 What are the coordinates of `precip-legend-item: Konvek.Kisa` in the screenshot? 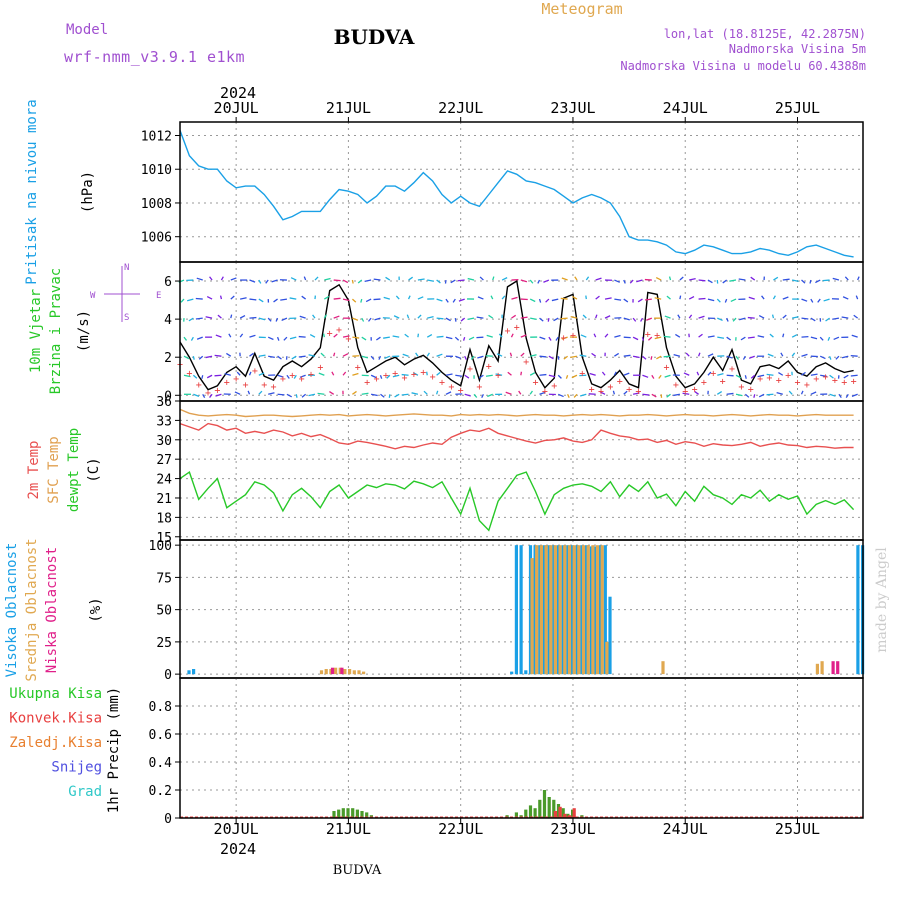 It's located at (55, 719).